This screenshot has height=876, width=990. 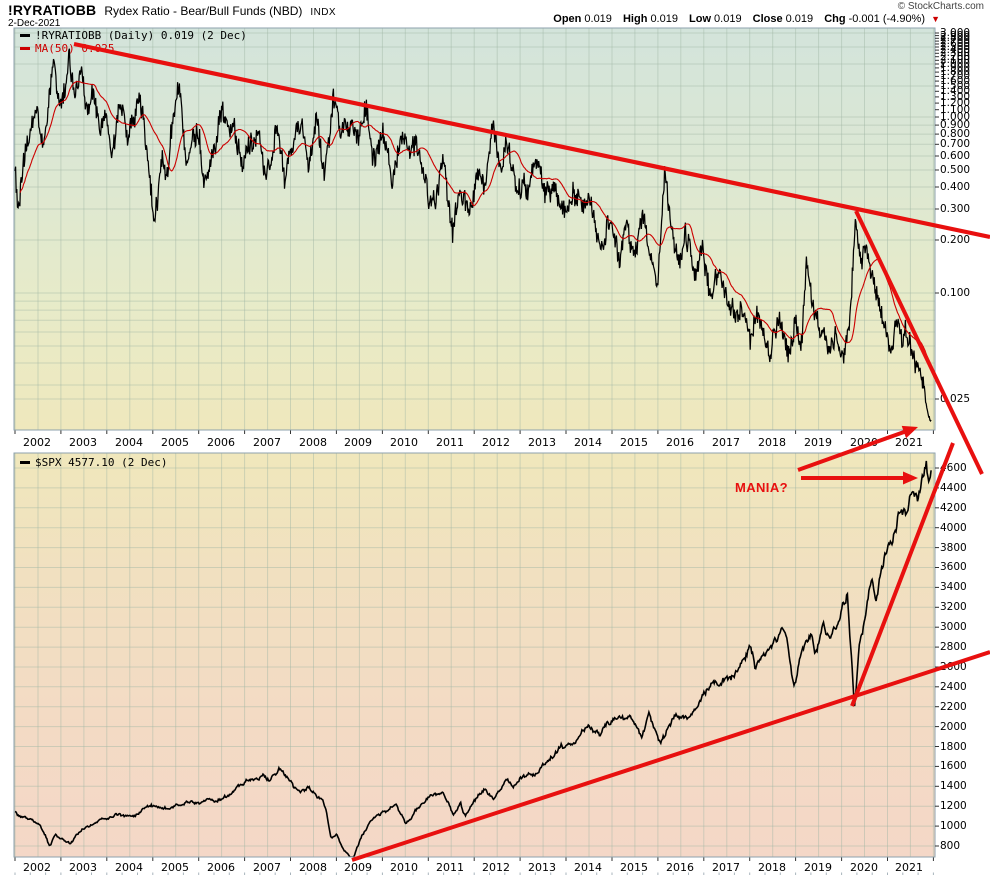 I want to click on spx-legend-series-row: $SPX 4577.10 (2 Dec), so click(x=93, y=462).